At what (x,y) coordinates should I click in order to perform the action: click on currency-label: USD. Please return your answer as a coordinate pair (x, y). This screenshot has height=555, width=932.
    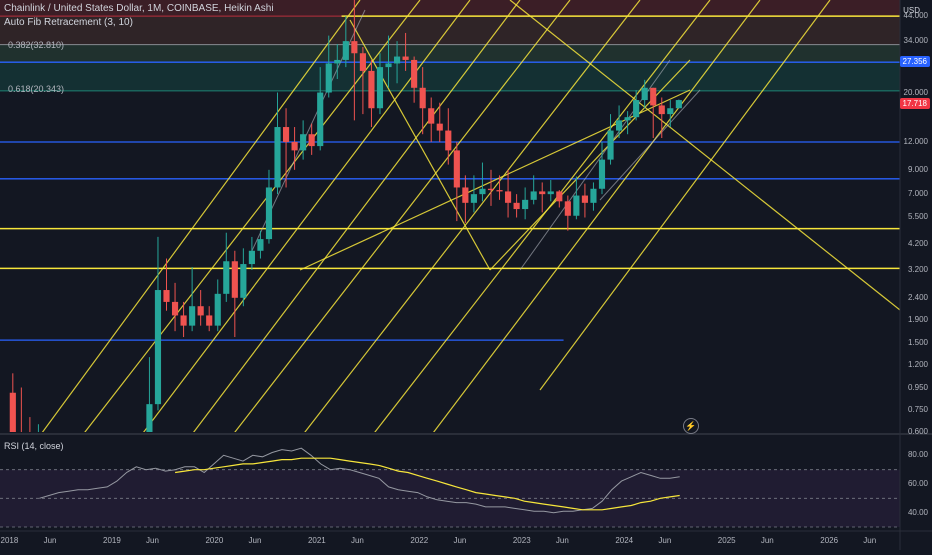
    Looking at the image, I should click on (911, 10).